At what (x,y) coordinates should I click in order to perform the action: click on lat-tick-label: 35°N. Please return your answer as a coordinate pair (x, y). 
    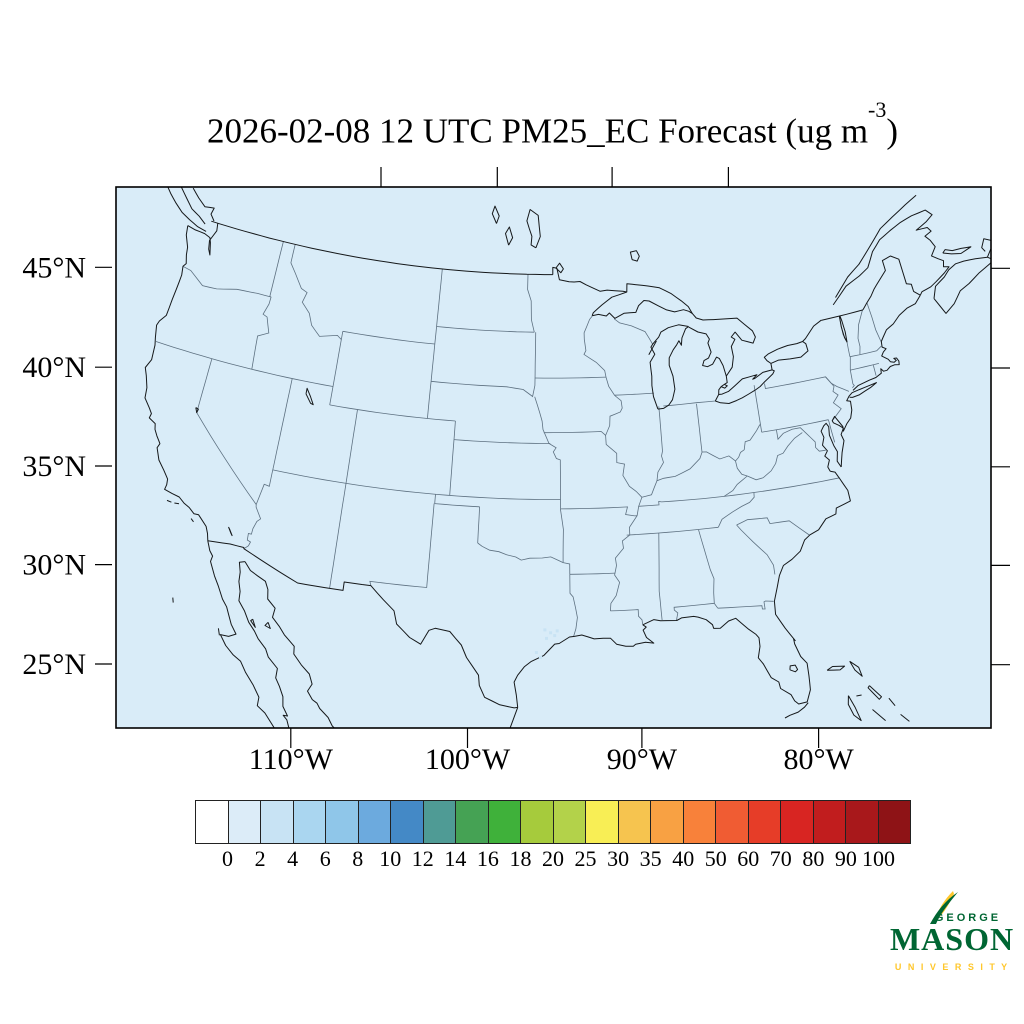
    Looking at the image, I should click on (54, 466).